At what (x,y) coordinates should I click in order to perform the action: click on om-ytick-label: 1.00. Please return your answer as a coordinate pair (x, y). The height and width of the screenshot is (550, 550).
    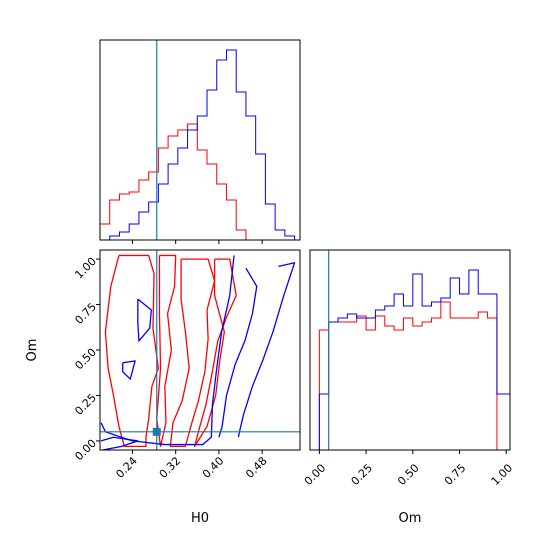
    Looking at the image, I should click on (85, 268).